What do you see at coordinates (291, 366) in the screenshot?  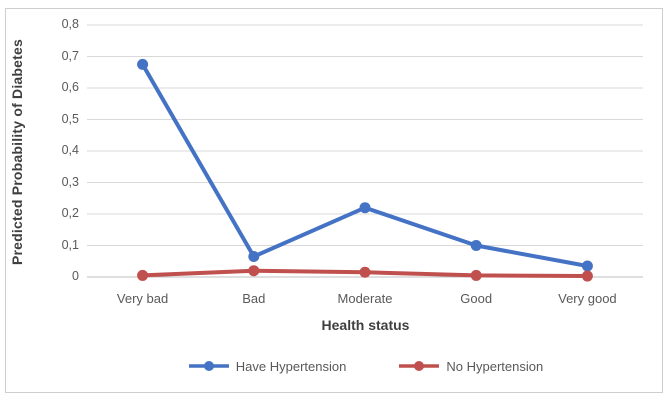 I see `legend-label: Have Hypertension` at bounding box center [291, 366].